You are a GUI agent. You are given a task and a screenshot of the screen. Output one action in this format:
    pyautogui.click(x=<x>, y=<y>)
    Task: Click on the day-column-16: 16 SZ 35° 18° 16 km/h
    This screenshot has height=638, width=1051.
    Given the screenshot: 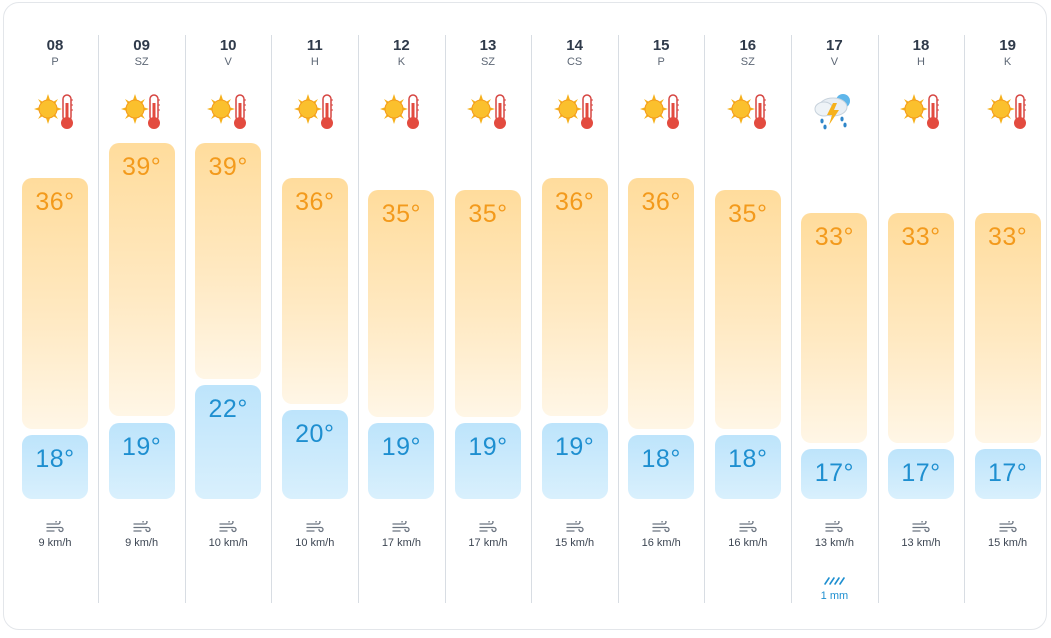 What is the action you would take?
    pyautogui.click(x=748, y=318)
    